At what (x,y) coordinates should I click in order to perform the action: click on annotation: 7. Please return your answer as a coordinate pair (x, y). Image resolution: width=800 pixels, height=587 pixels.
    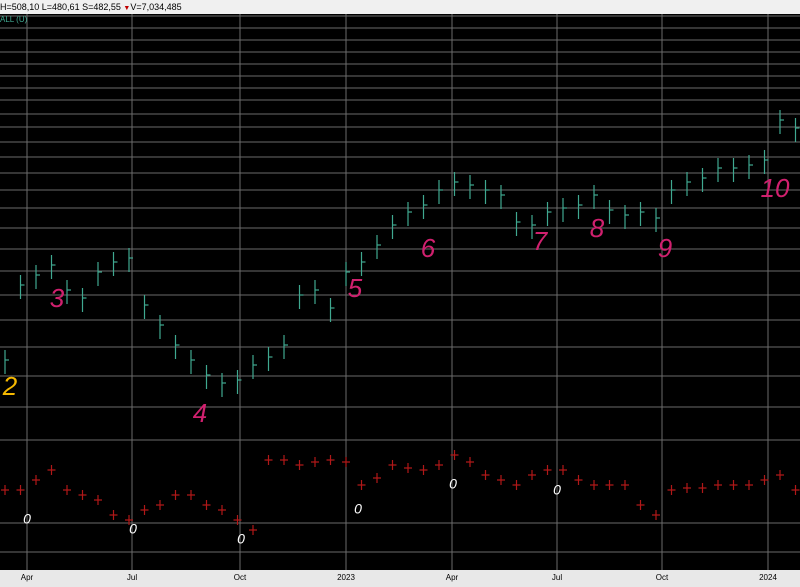
    Looking at the image, I should click on (541, 241).